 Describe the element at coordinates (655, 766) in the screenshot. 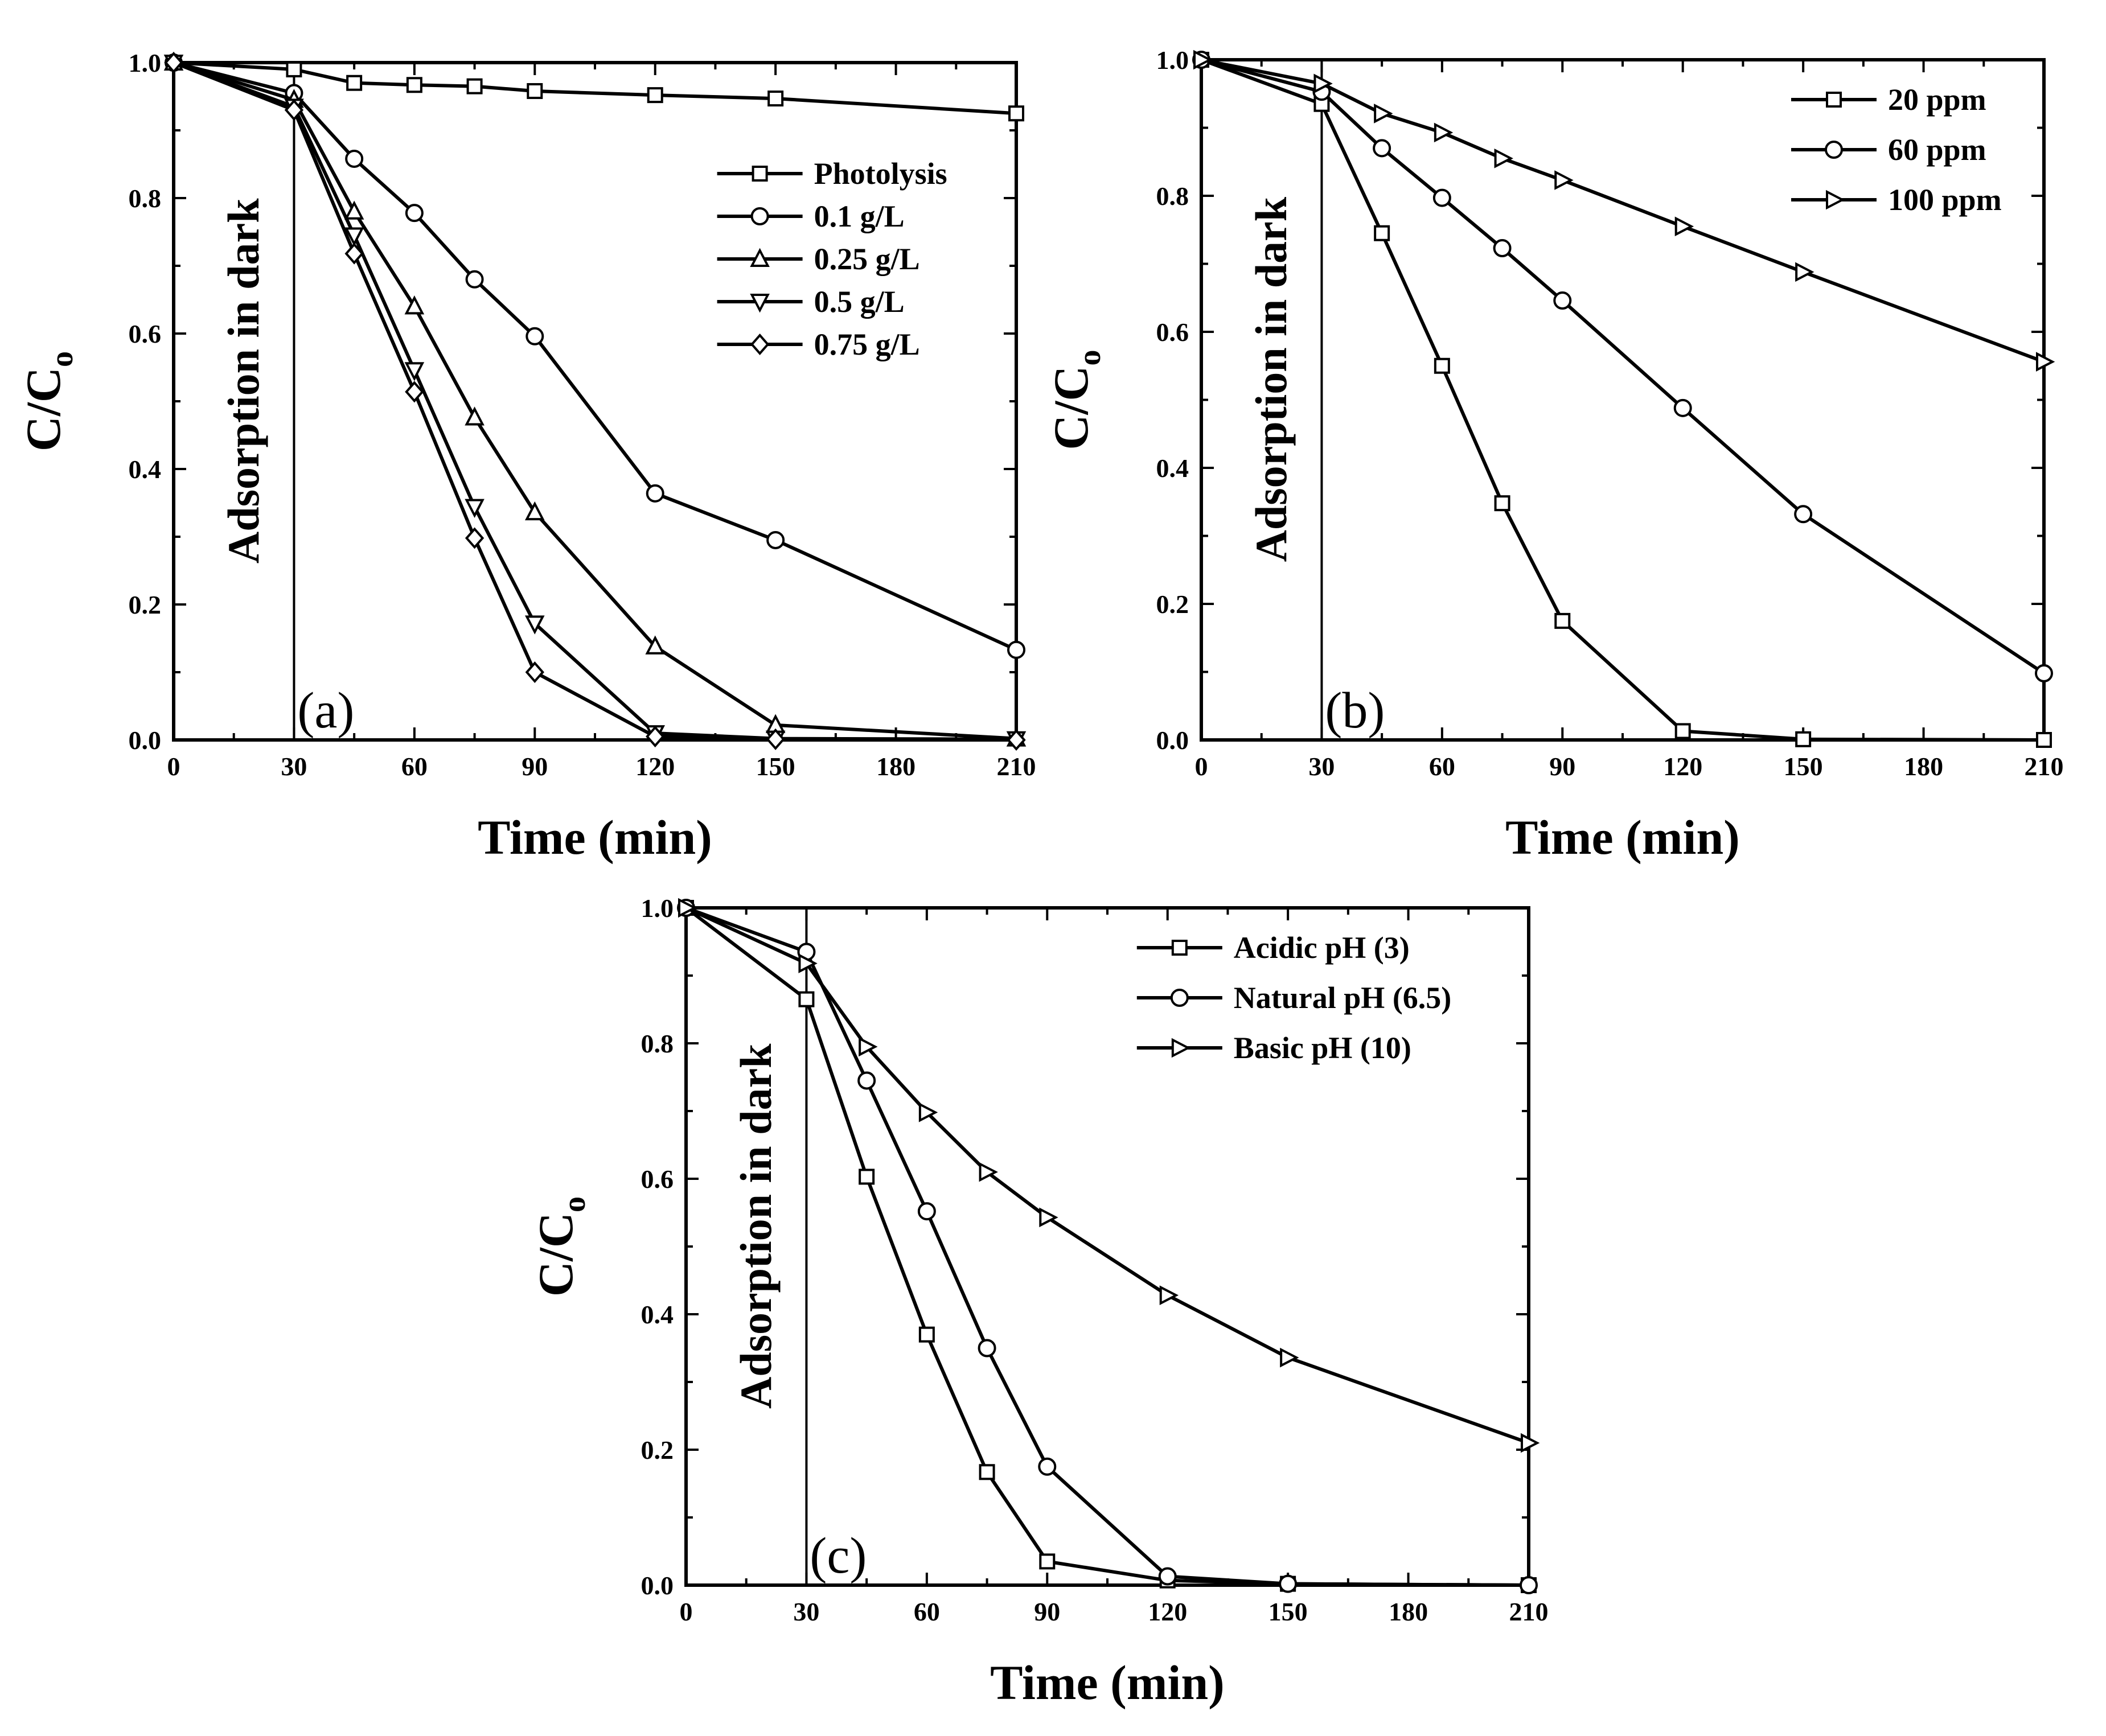

I see `x-tick-label: 120` at that location.